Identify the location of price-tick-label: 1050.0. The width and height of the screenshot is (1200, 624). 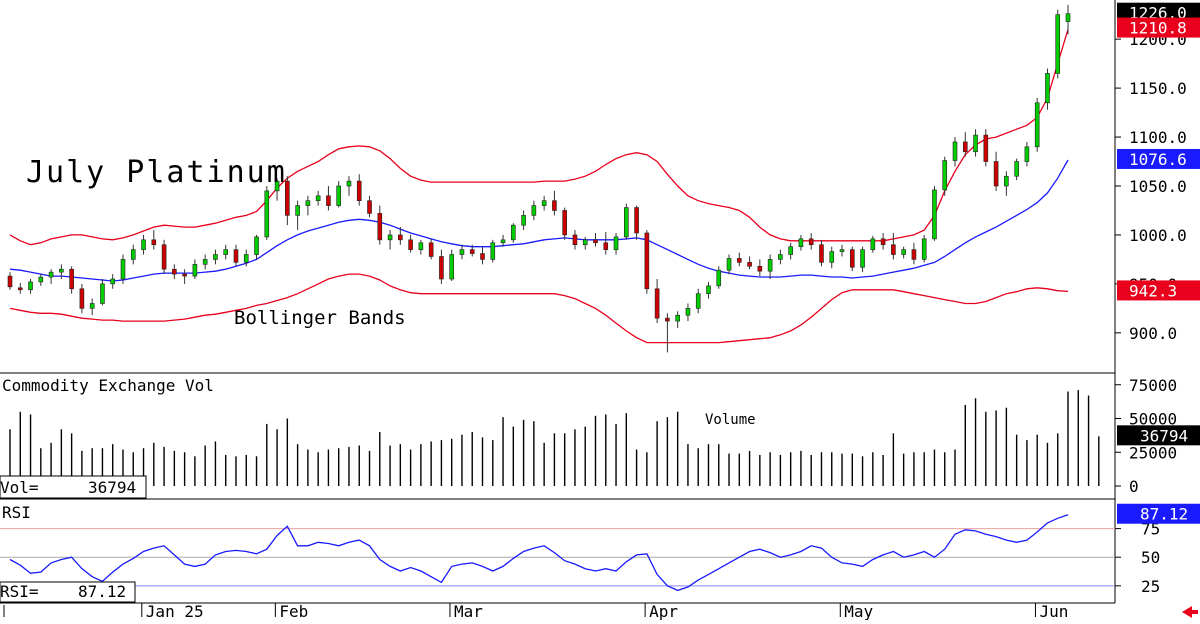
(1158, 186).